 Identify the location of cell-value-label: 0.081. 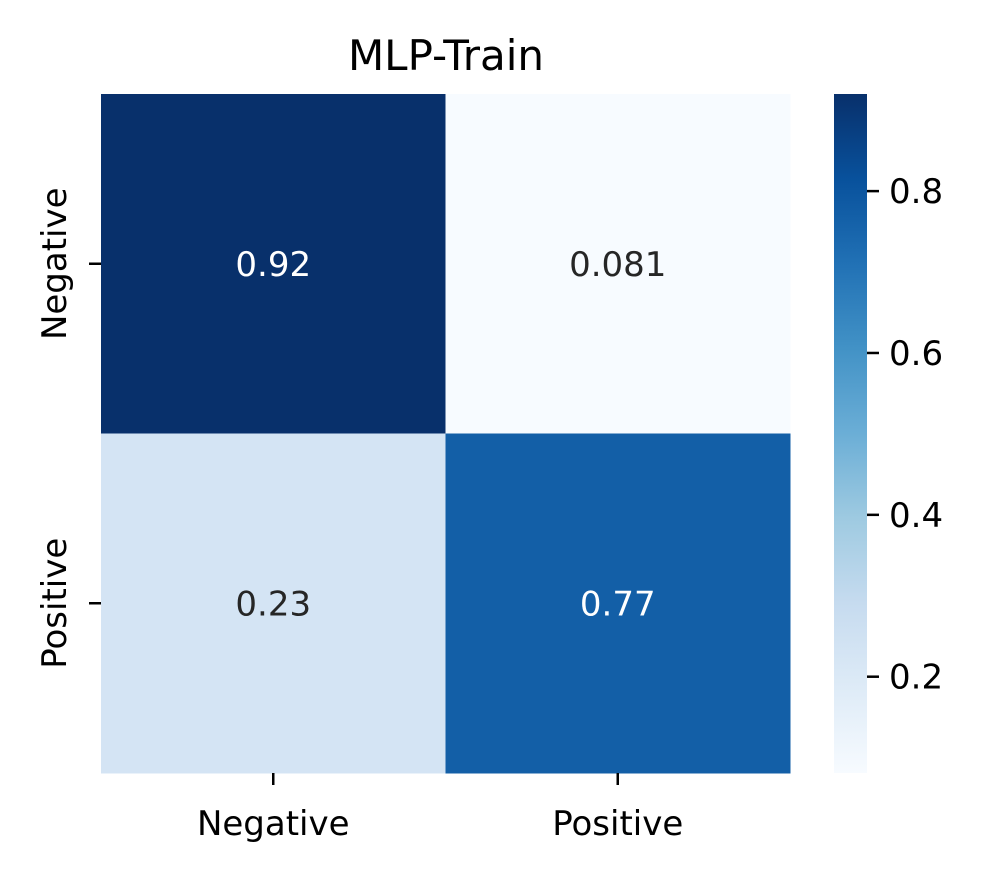
(617, 265).